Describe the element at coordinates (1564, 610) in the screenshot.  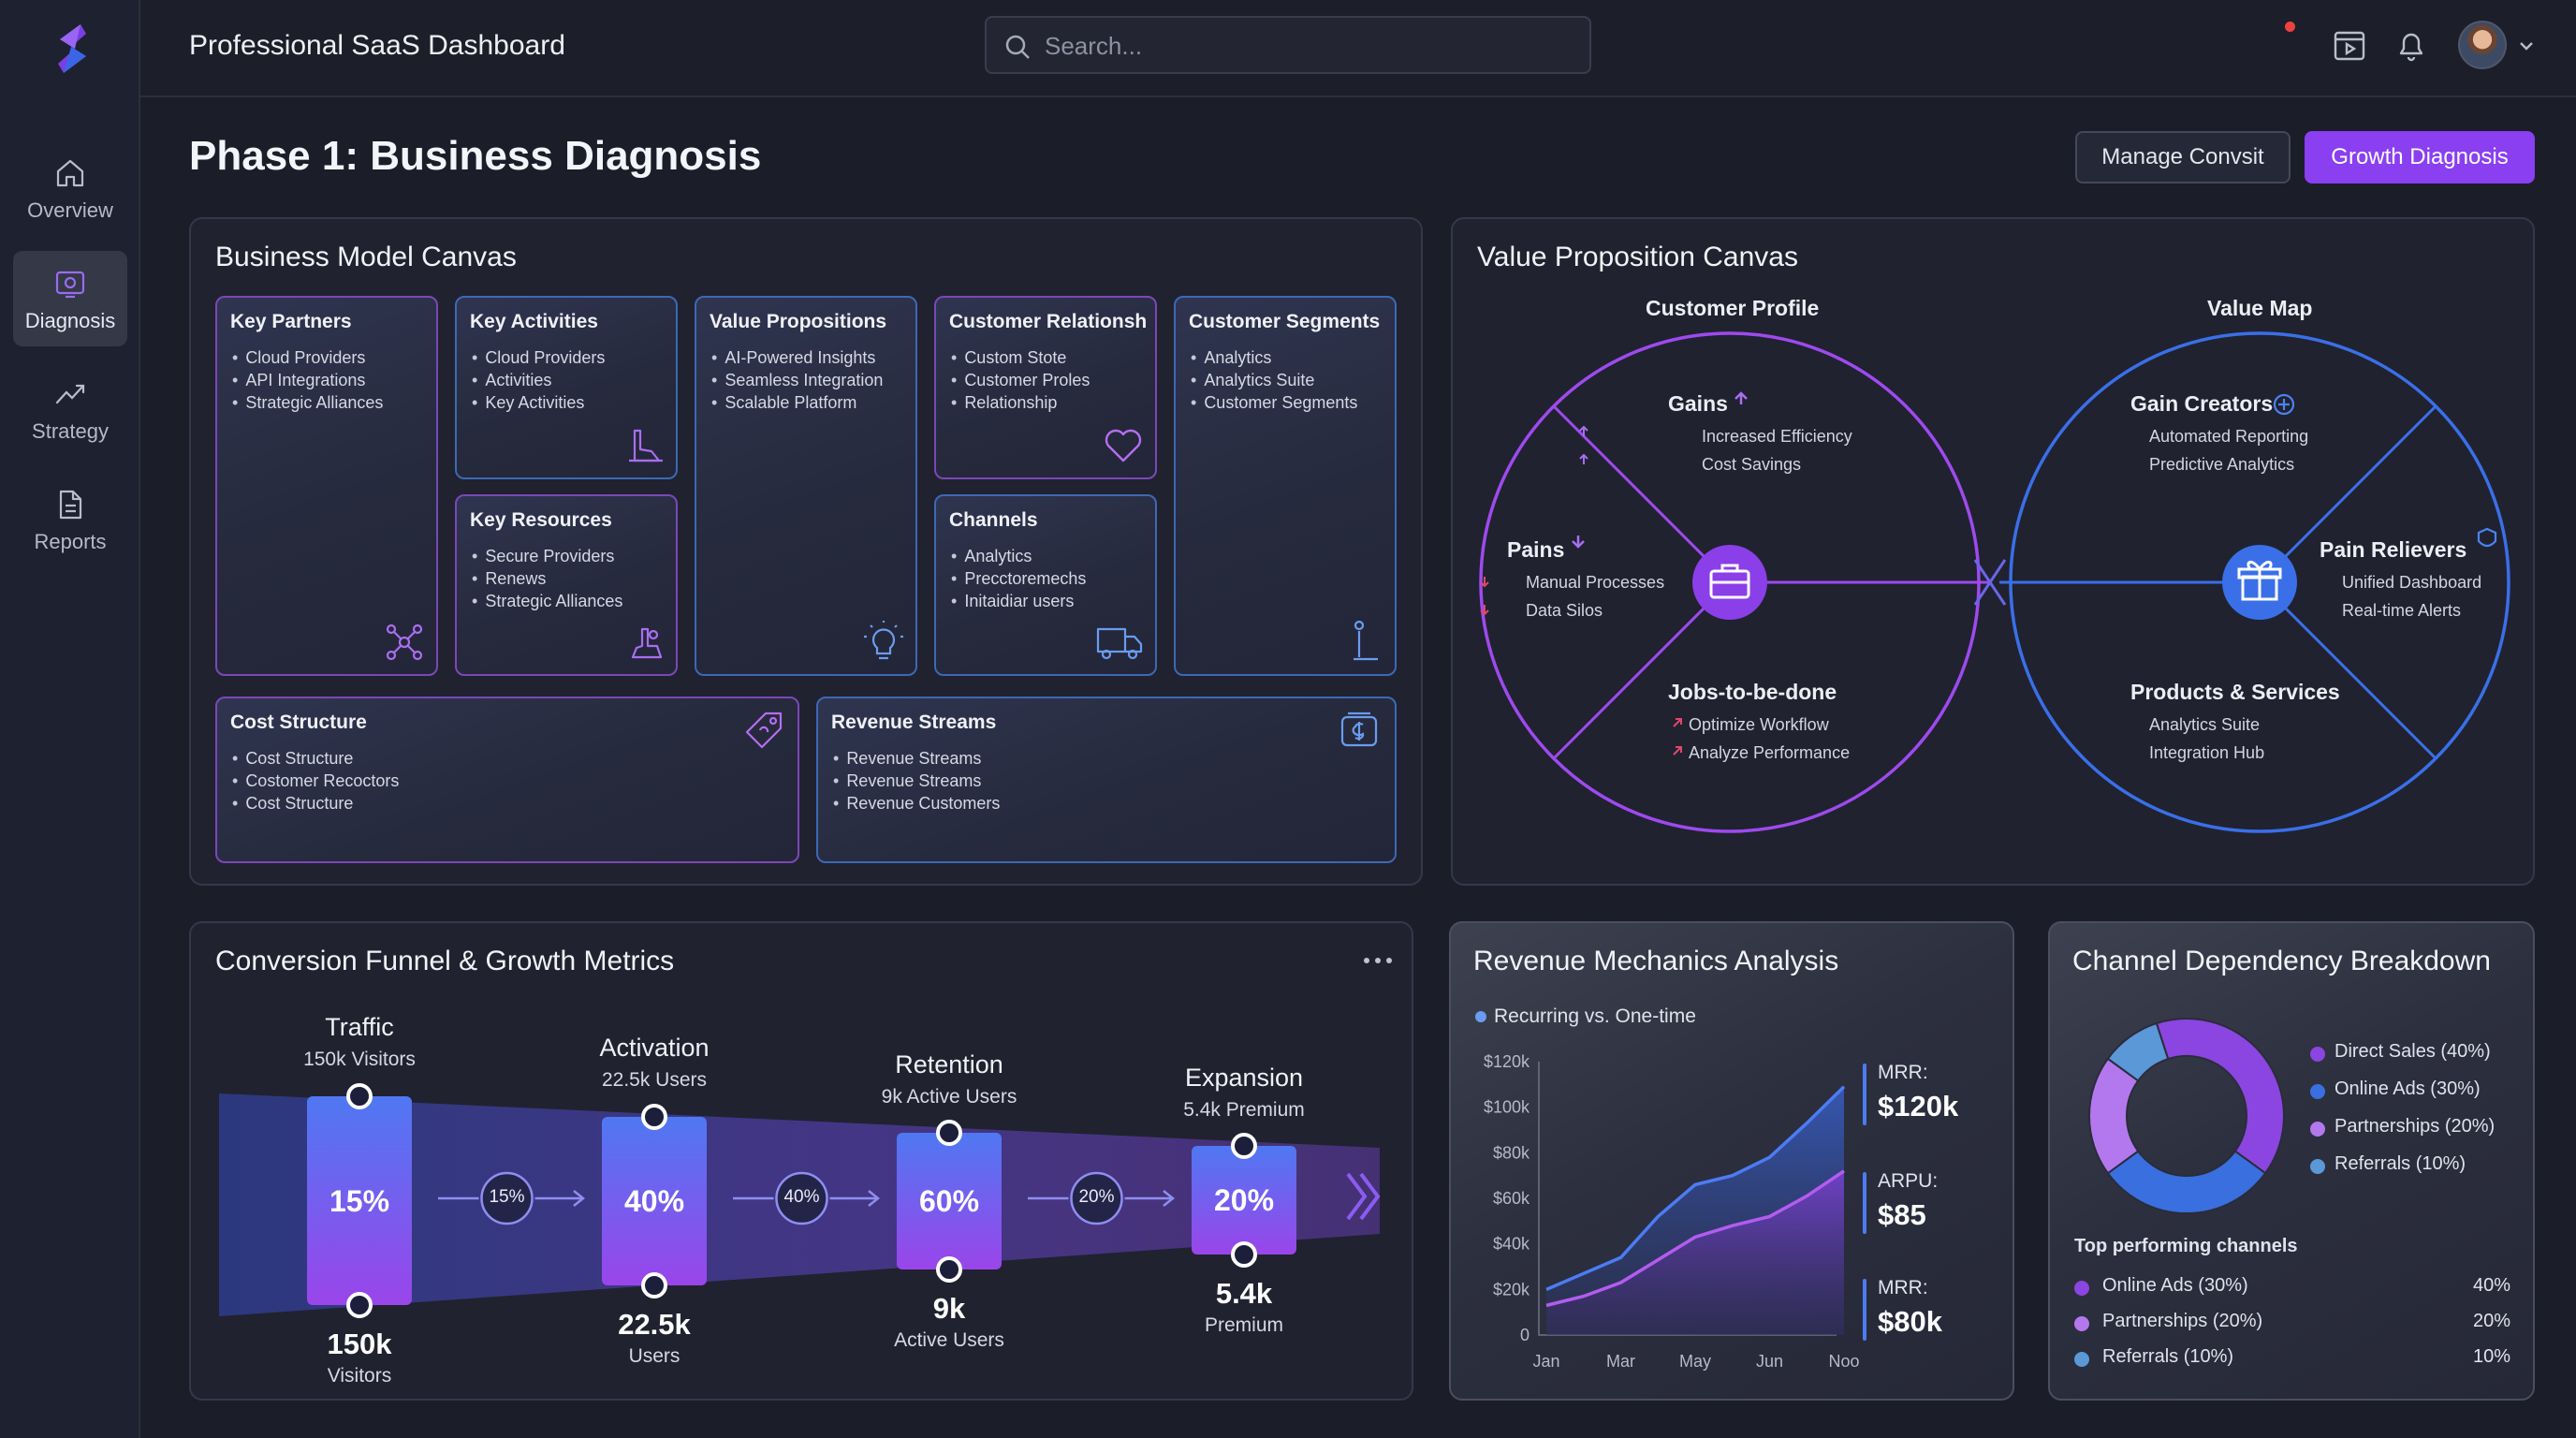
I see `pains-item: Data Silos` at that location.